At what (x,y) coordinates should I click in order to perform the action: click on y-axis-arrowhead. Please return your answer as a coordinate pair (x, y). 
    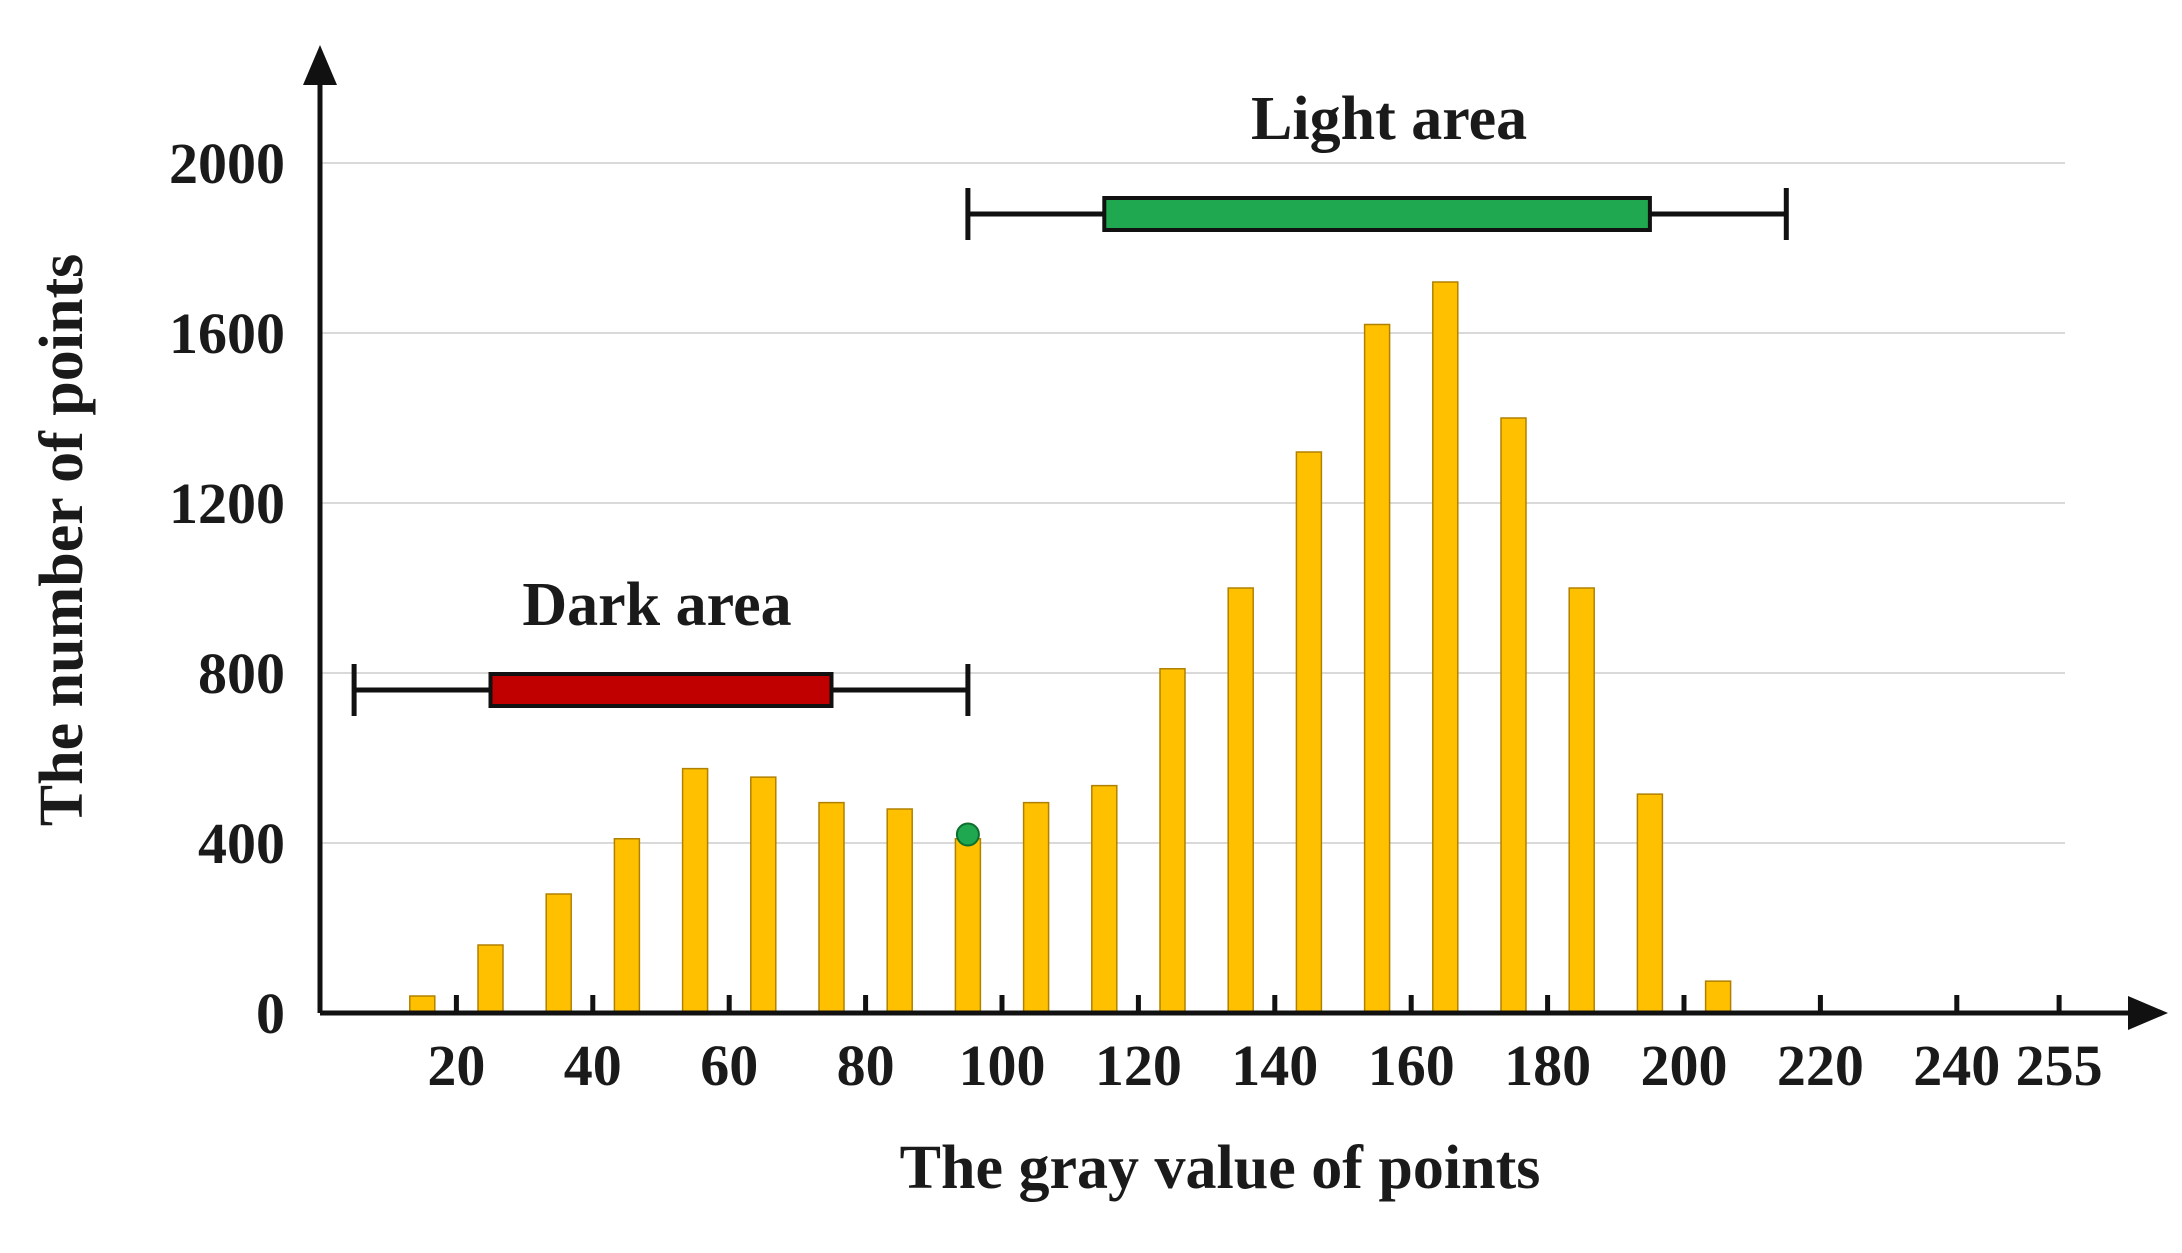
    Looking at the image, I should click on (320, 65).